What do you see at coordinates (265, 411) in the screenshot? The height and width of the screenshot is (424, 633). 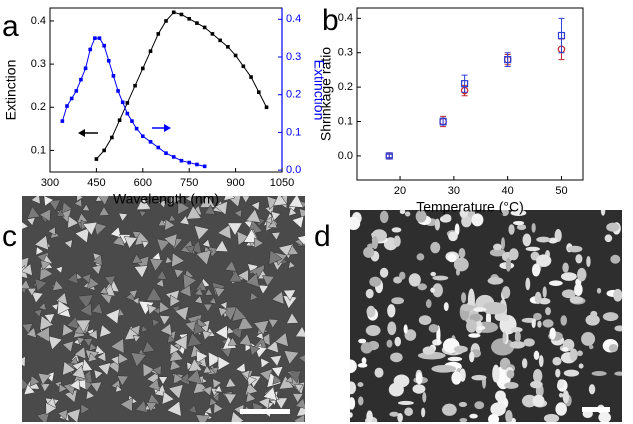 I see `scale-bar` at bounding box center [265, 411].